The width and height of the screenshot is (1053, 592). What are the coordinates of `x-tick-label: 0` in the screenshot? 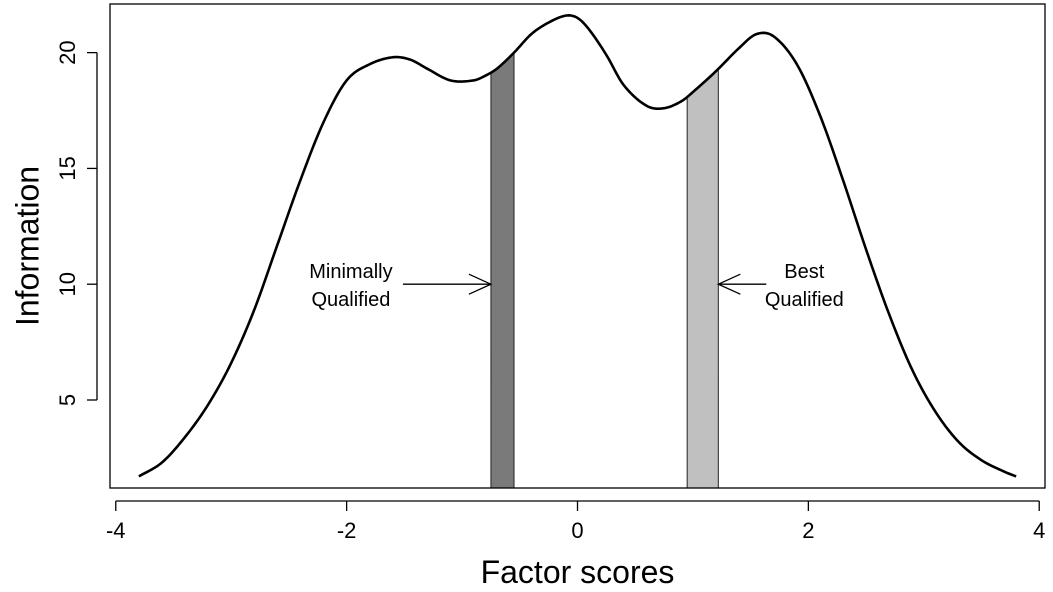 It's located at (577, 530).